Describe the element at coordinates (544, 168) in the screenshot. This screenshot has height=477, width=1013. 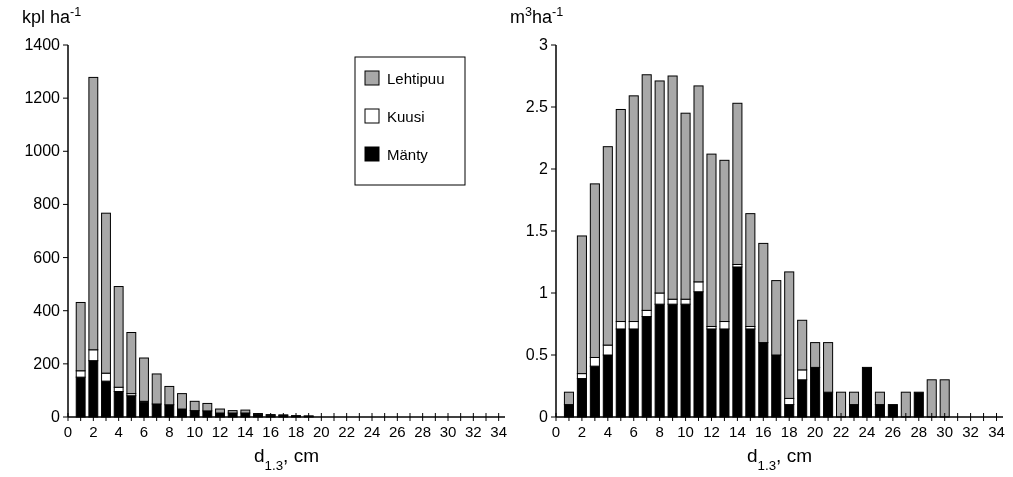
I see `y-tick-label: 2` at that location.